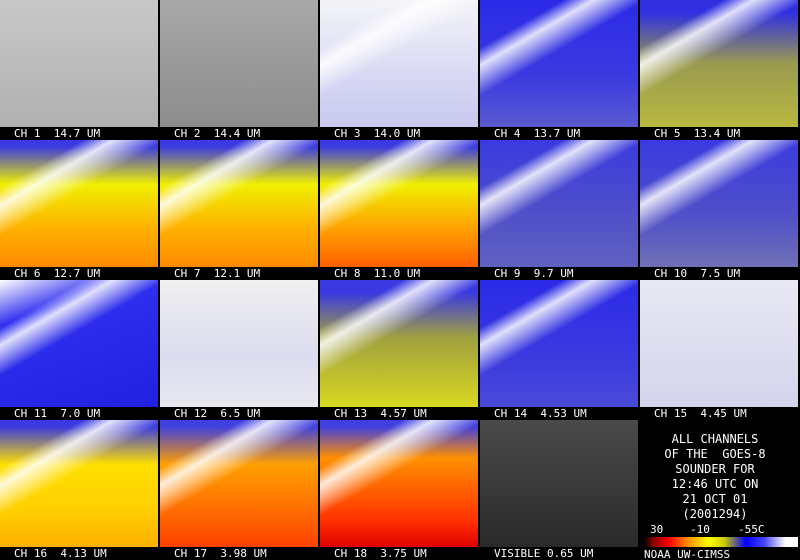 This screenshot has width=800, height=560. I want to click on panel: CH 3 14.0 UM, so click(399, 70).